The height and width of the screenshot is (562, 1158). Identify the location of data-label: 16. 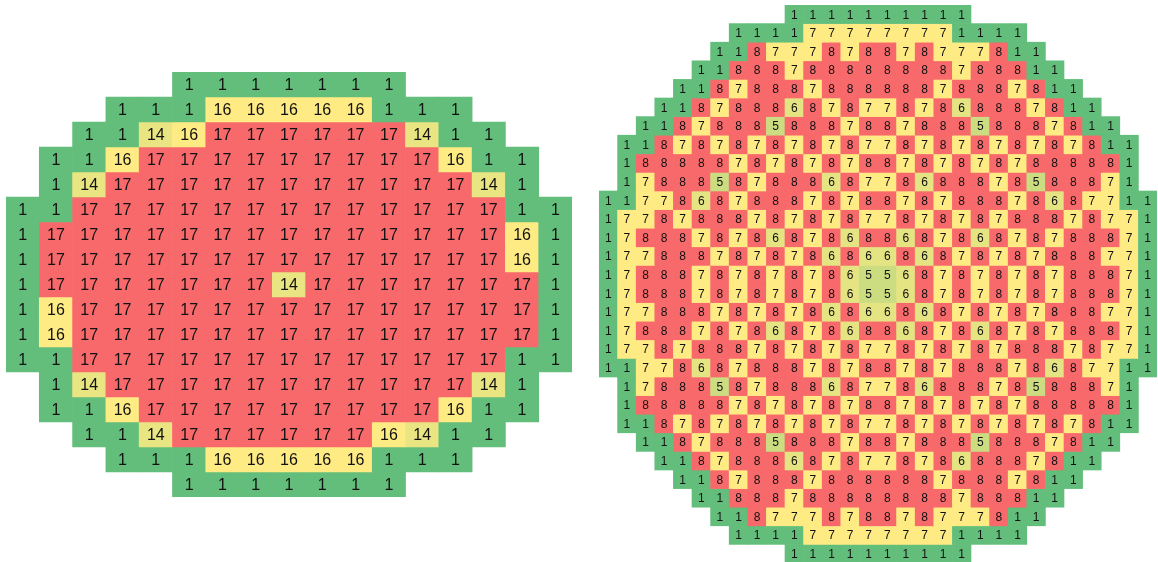
(122, 409).